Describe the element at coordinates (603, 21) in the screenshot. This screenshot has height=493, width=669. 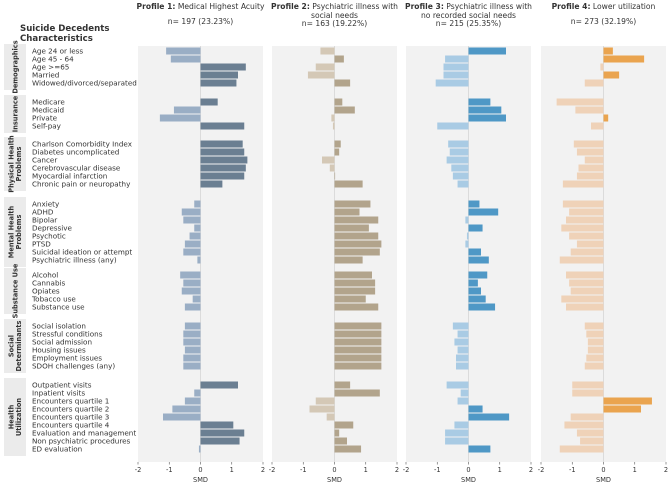
I see `panel-n-label: n= 273 (32.19%)` at that location.